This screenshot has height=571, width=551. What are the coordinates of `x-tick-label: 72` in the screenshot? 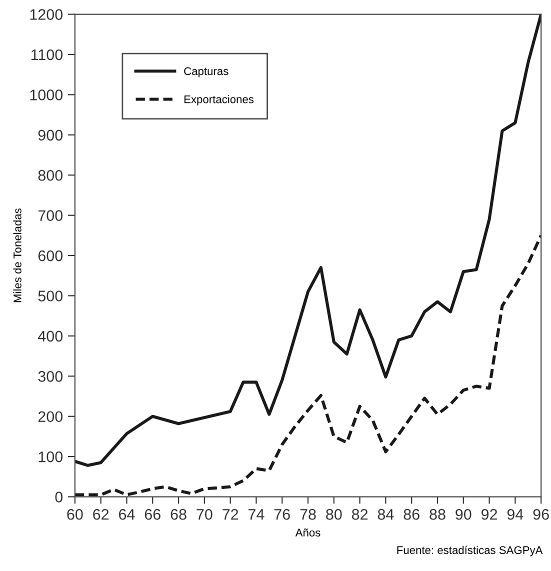 It's located at (230, 514).